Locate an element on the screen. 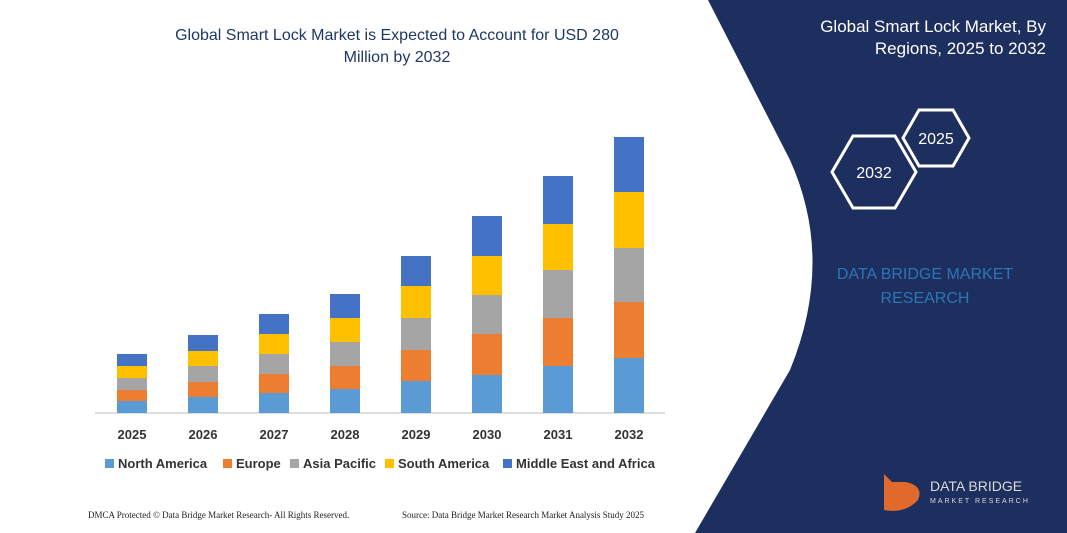  legend-label: Asia Pacific is located at coordinates (339, 463).